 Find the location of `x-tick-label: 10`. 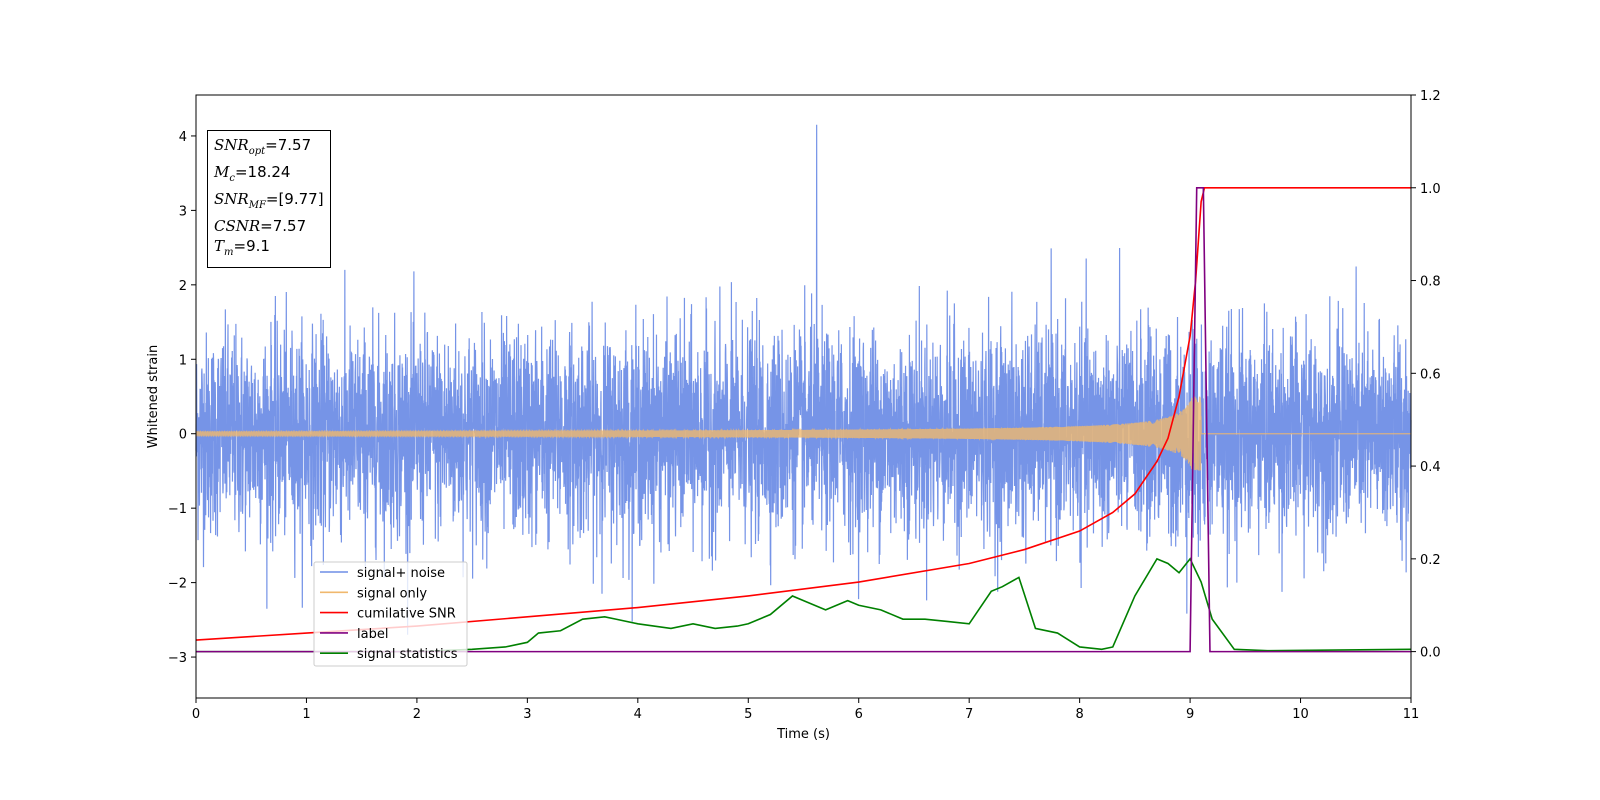

x-tick-label: 10 is located at coordinates (1300, 714).